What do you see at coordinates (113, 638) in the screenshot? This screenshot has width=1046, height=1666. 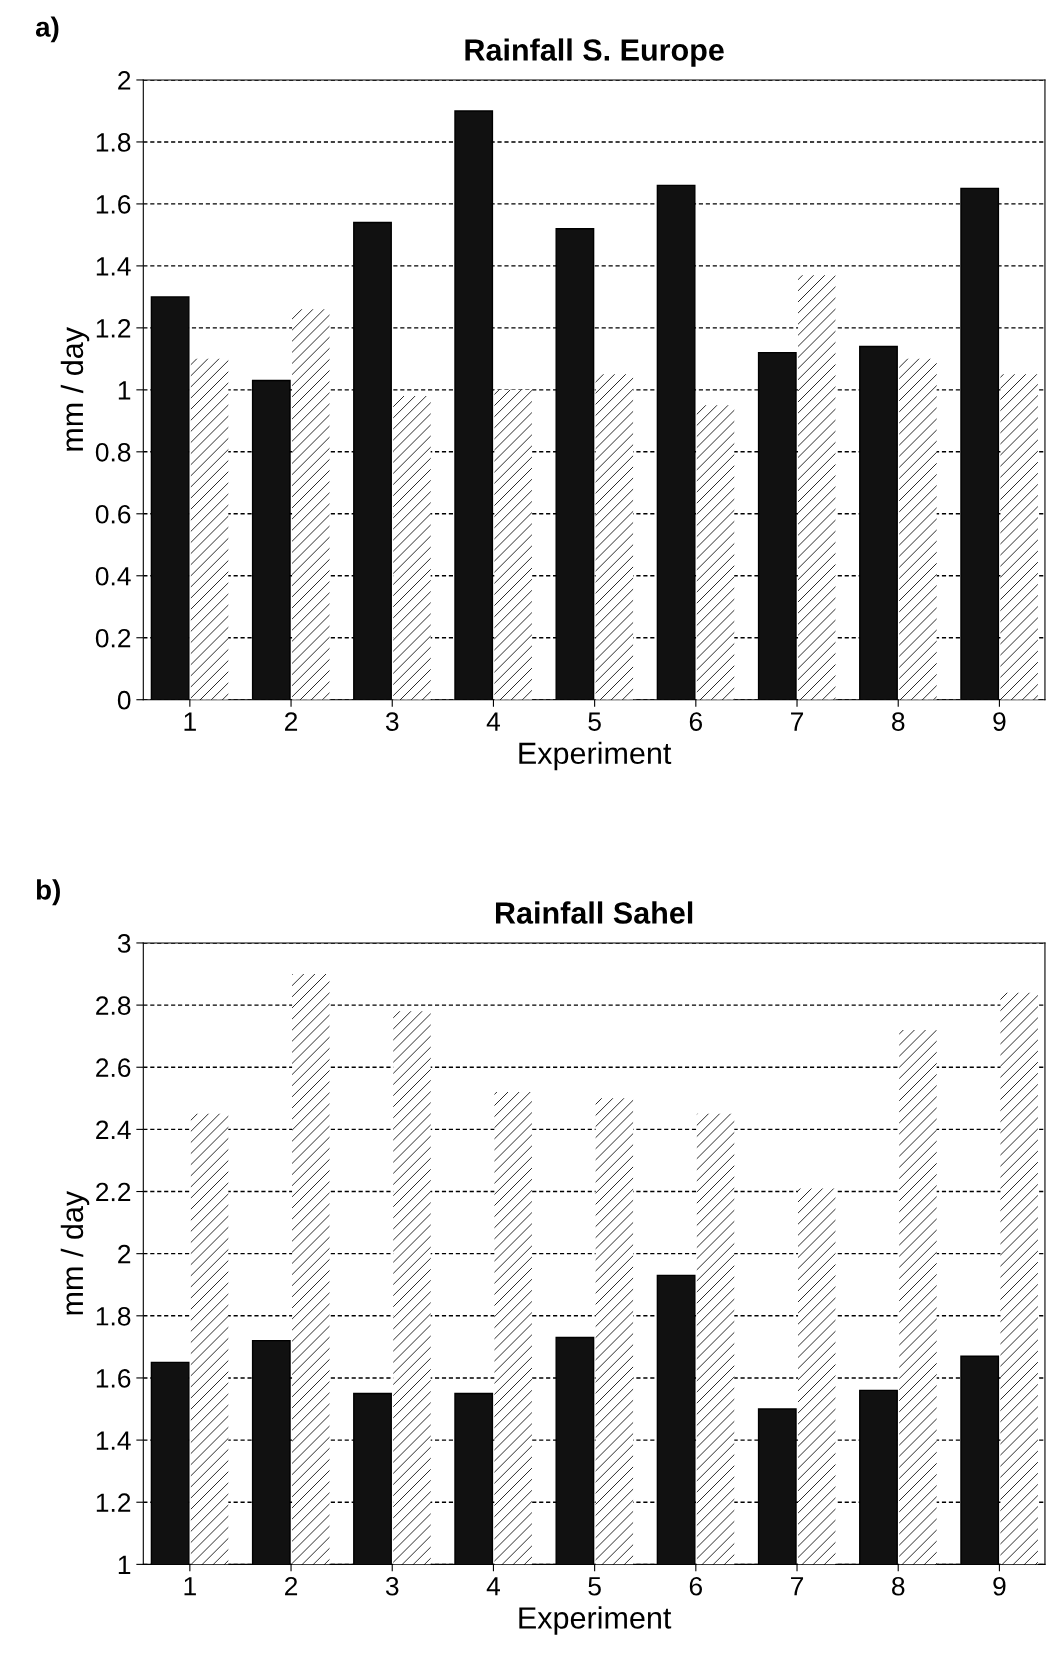 I see `y-tick-label: 0.2` at bounding box center [113, 638].